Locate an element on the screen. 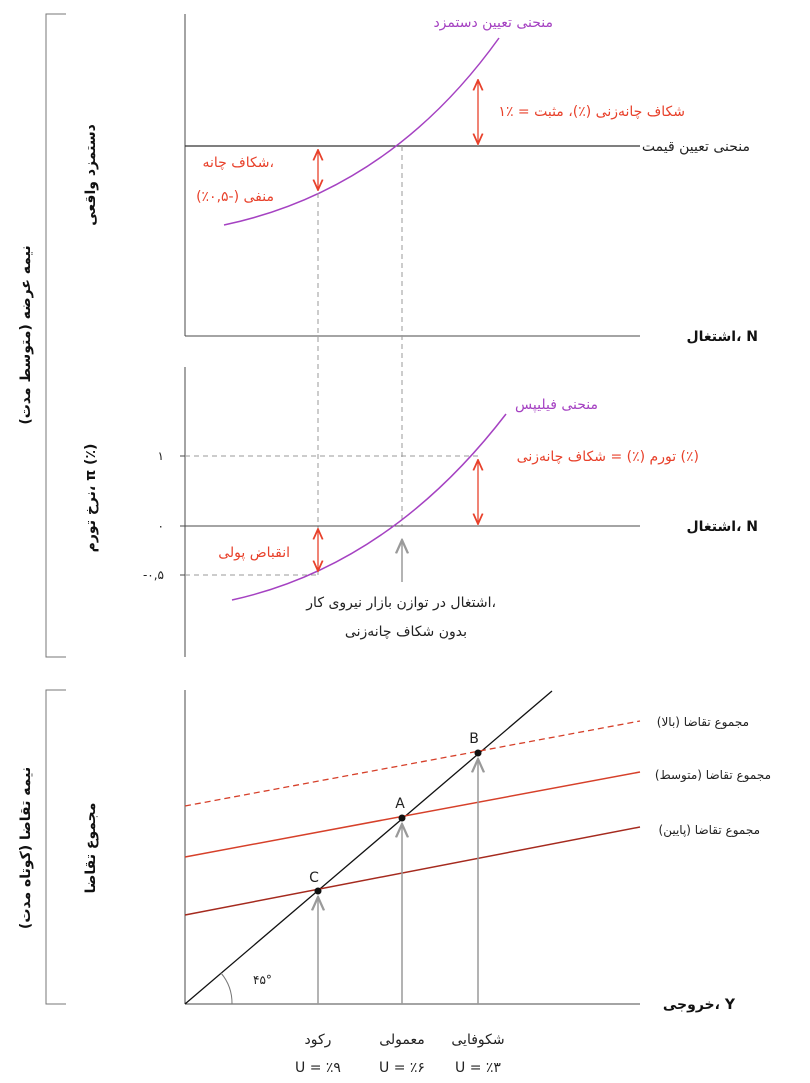 The width and height of the screenshot is (810, 1083). point-b-marker is located at coordinates (478, 753).